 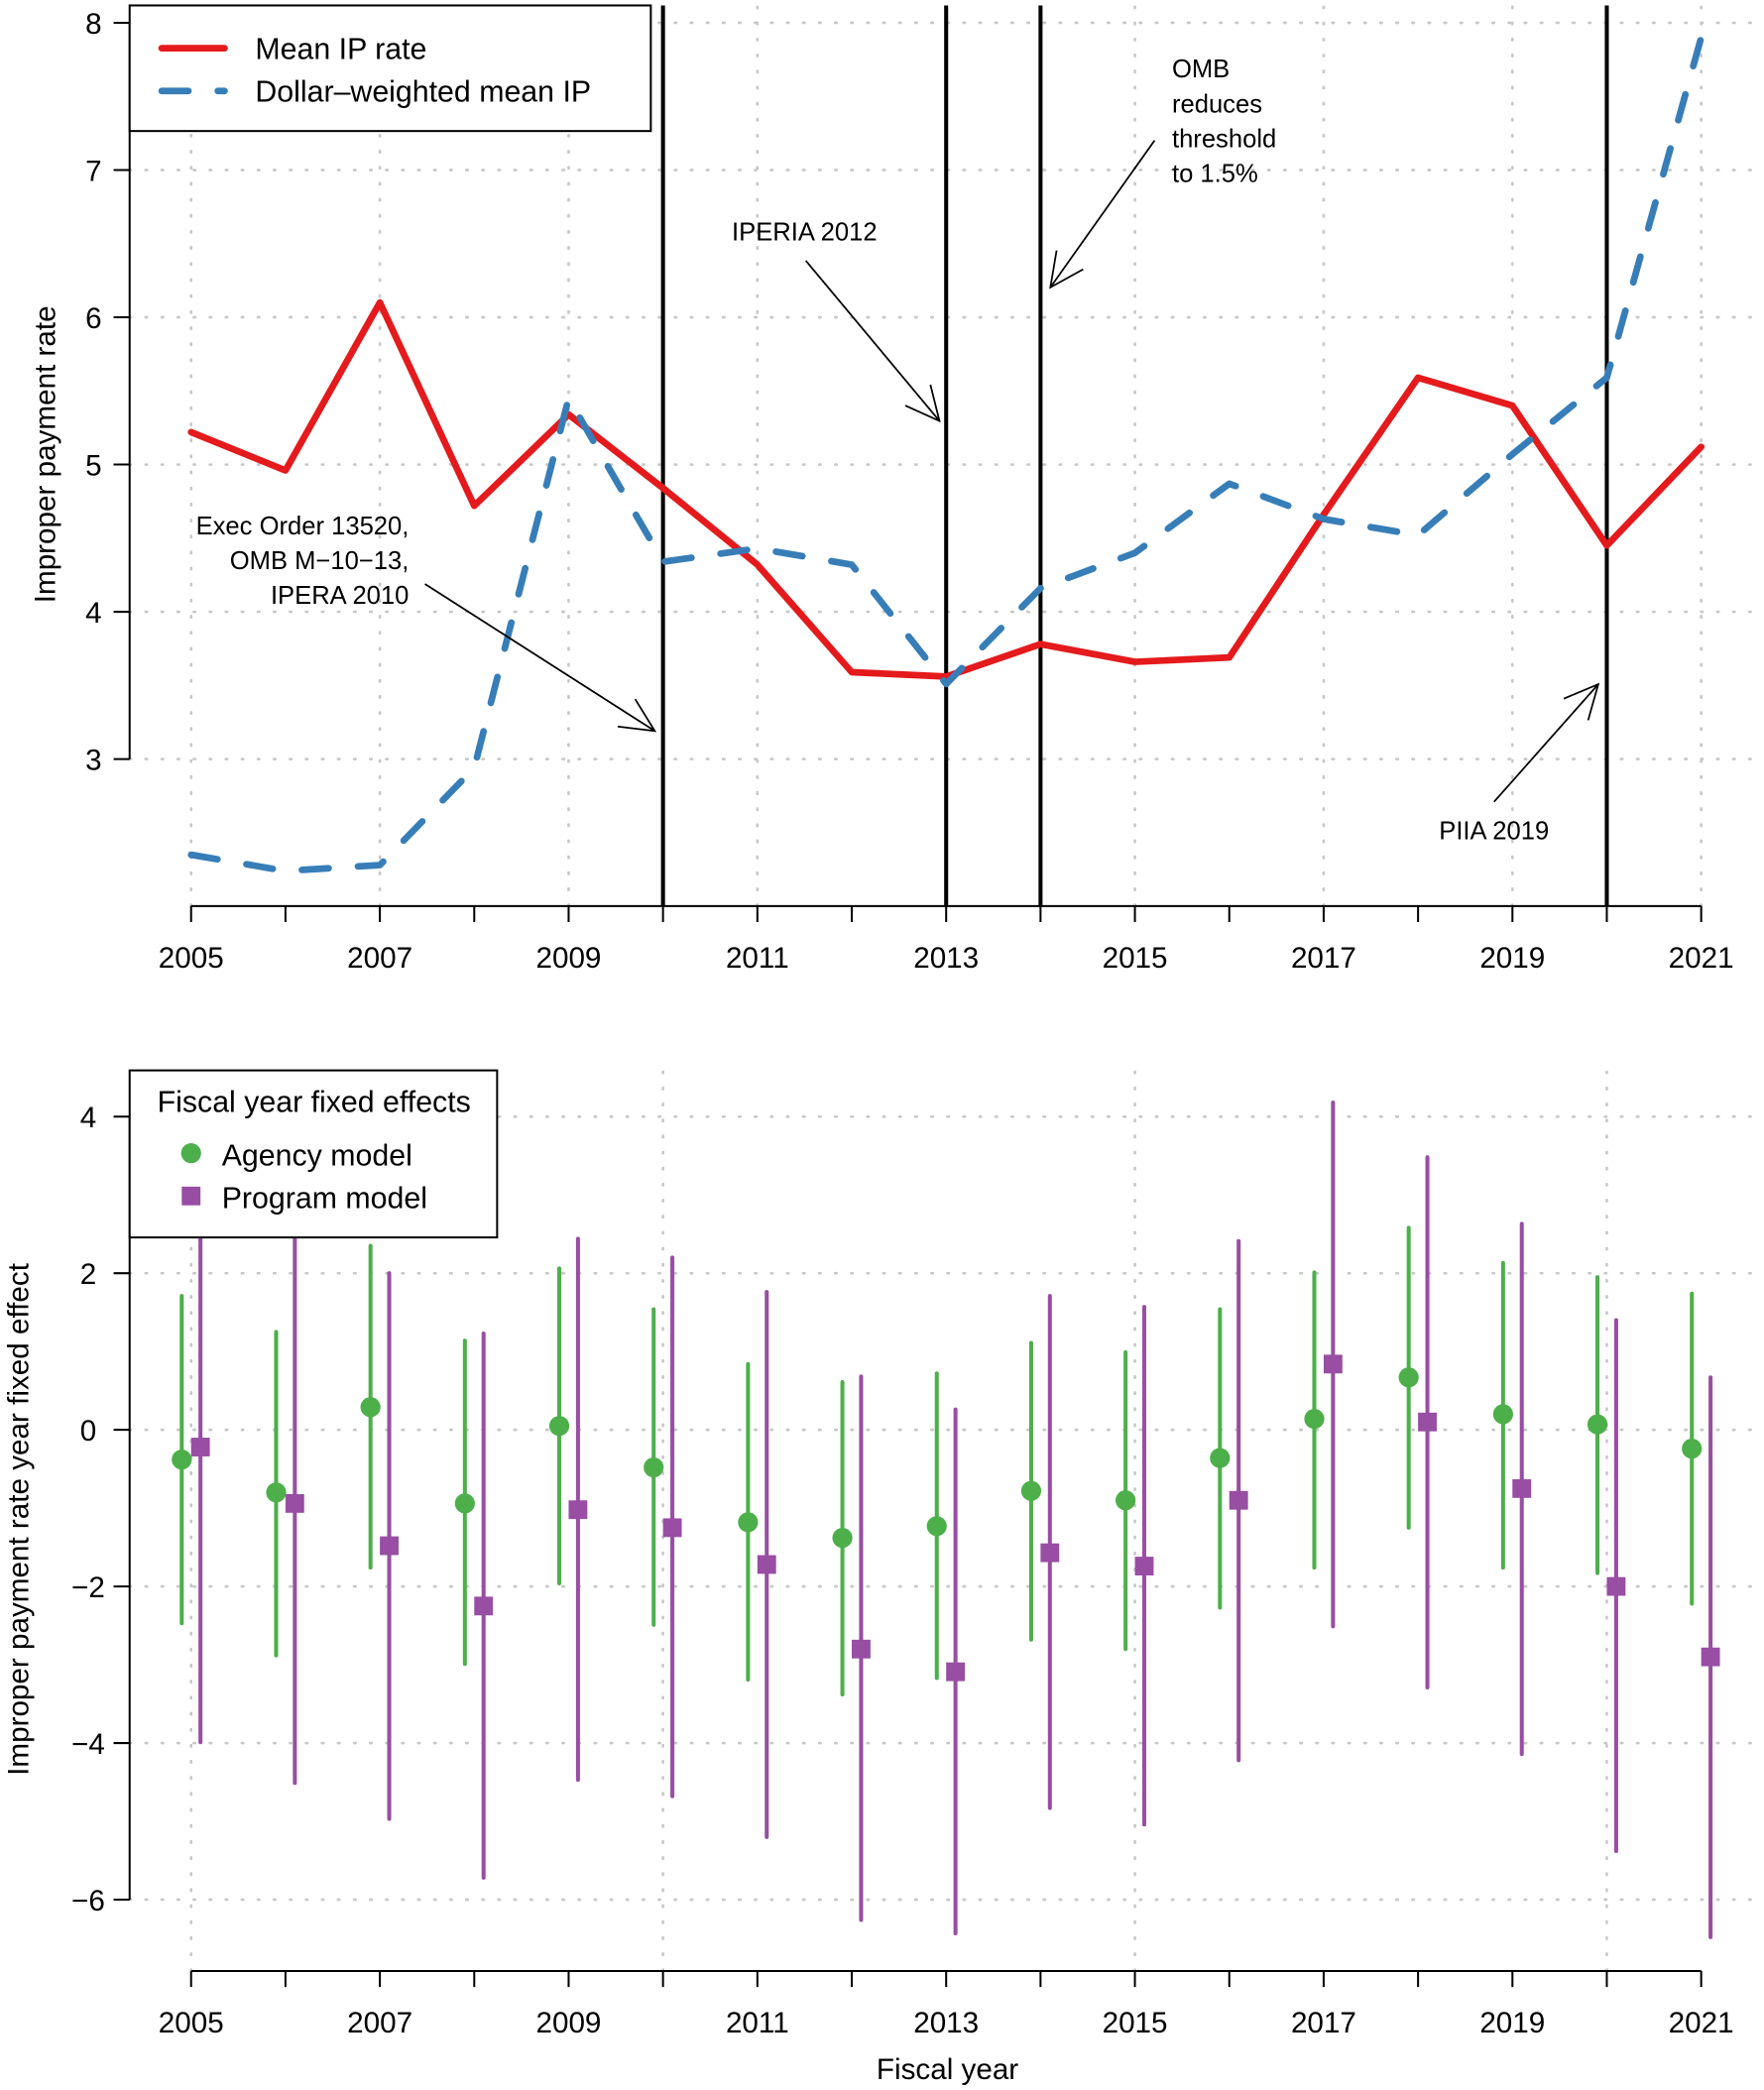 What do you see at coordinates (1494, 831) in the screenshot?
I see `annotation-text: PIIA 2019` at bounding box center [1494, 831].